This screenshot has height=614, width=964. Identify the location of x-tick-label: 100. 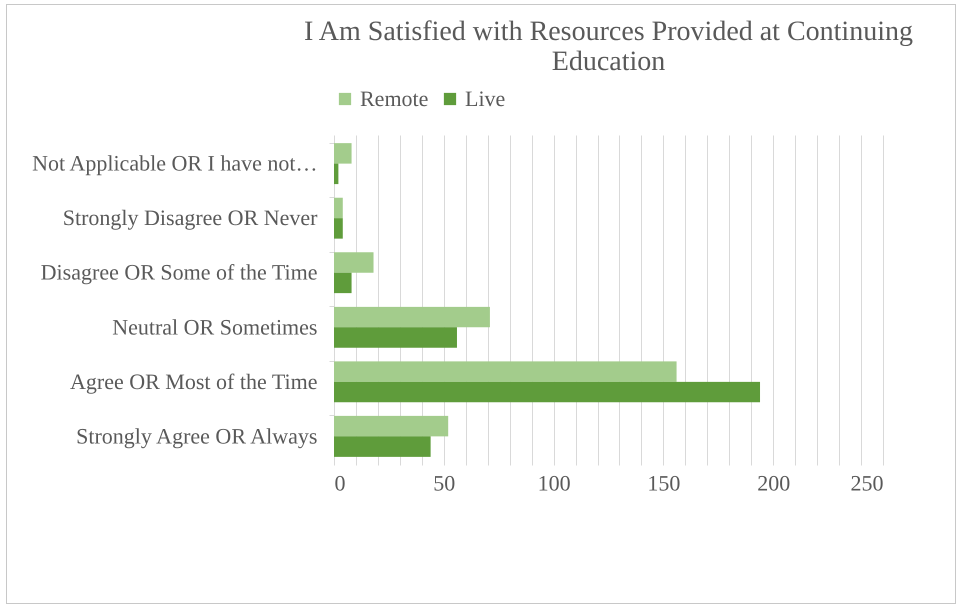
(554, 483).